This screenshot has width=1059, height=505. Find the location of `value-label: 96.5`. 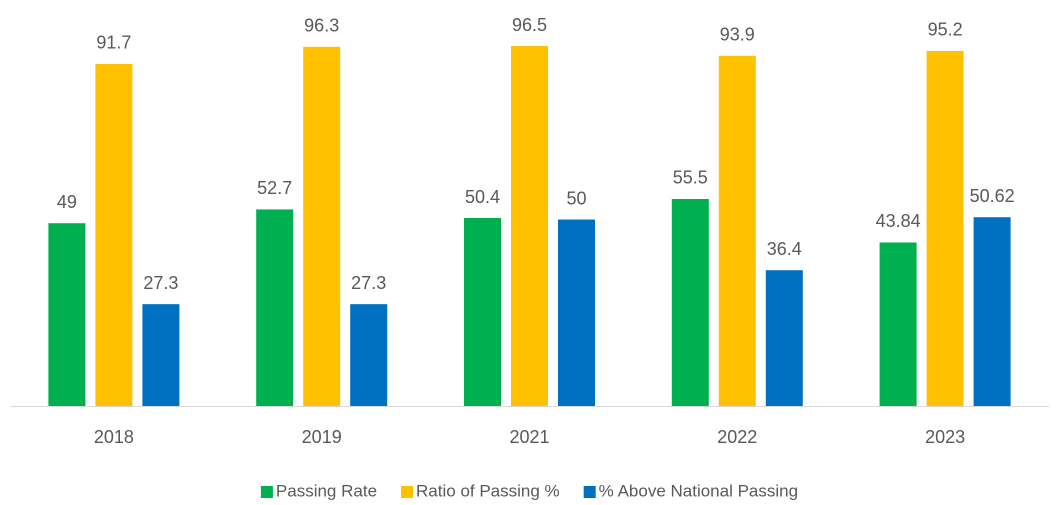

value-label: 96.5 is located at coordinates (529, 25).